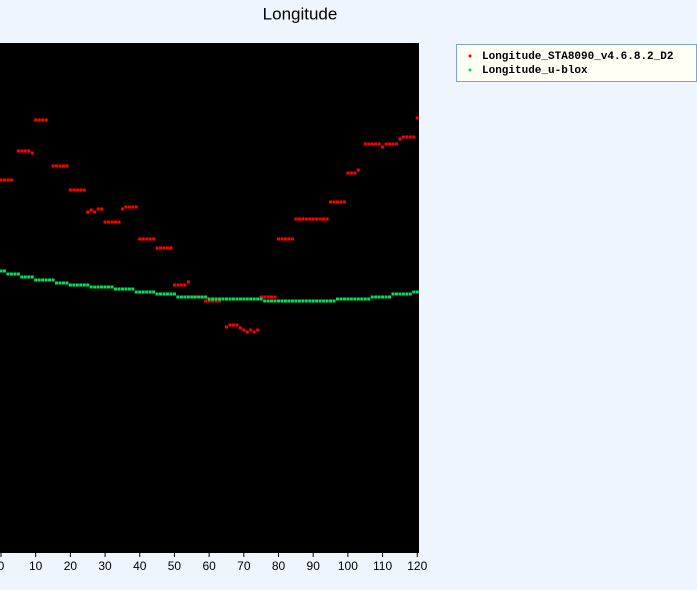 This screenshot has width=697, height=590. Describe the element at coordinates (2, 566) in the screenshot. I see `x-tick-label: 0` at that location.